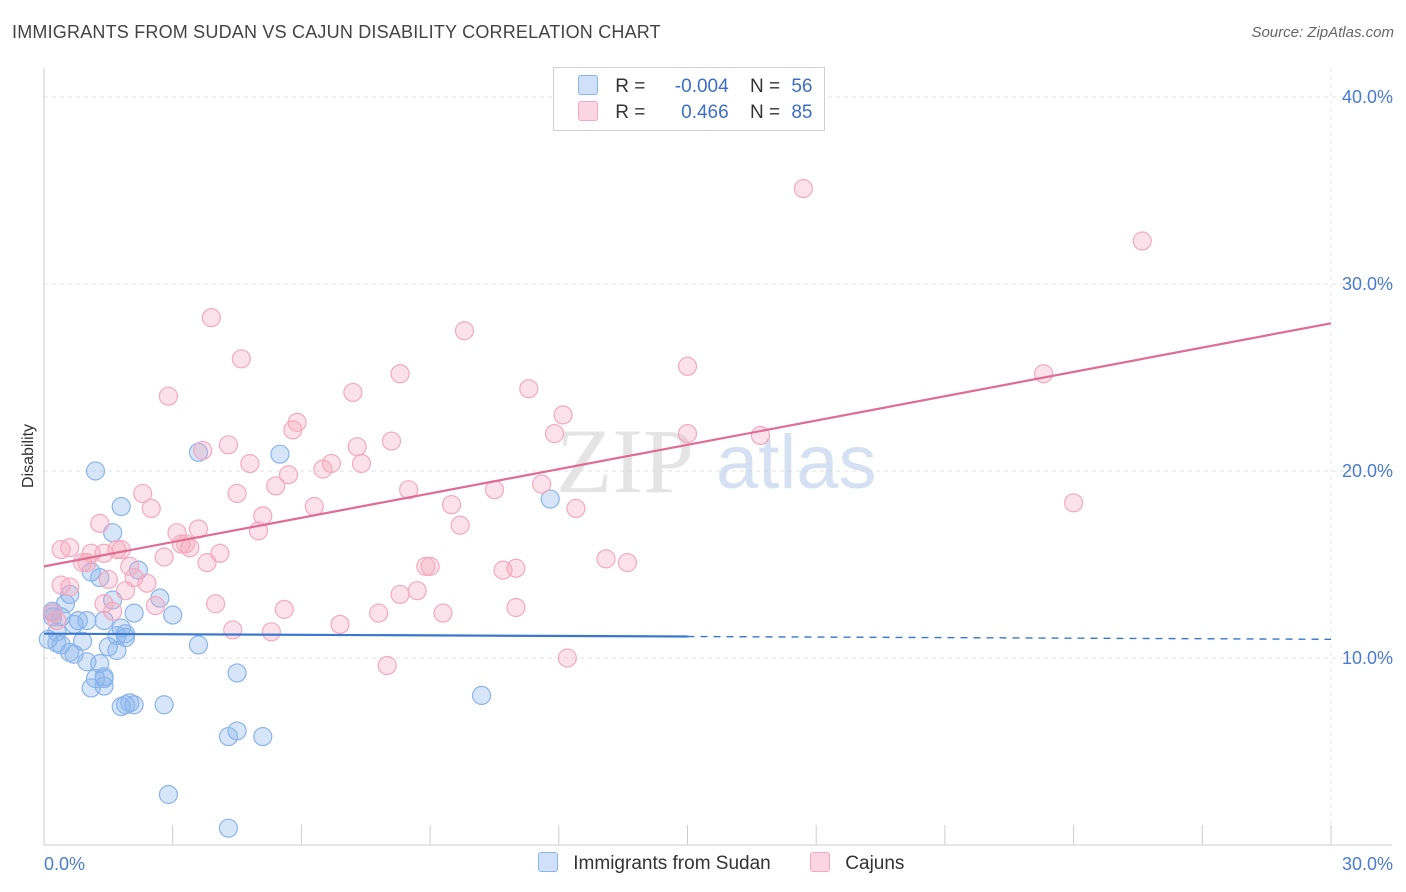  I want to click on y-tick-label: 20.0%, so click(1367, 471).